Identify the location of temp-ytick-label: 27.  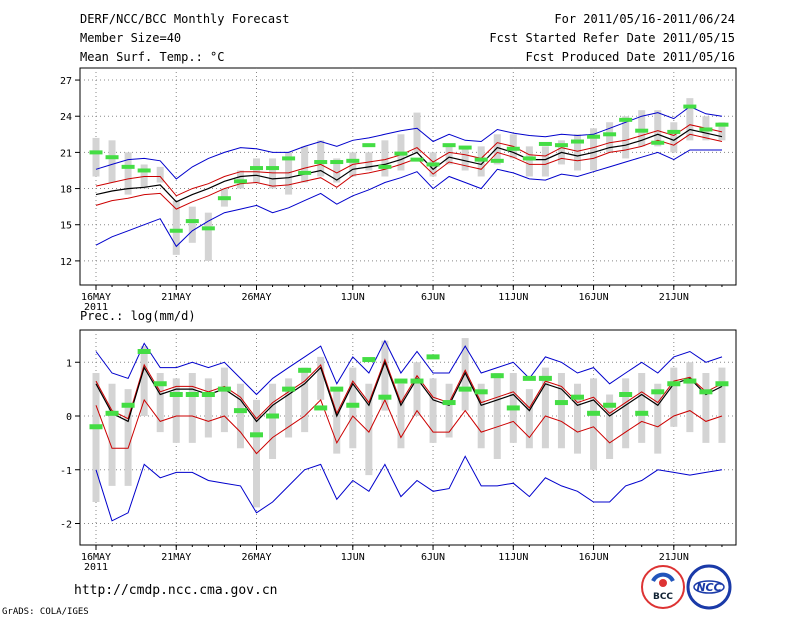
(66, 81).